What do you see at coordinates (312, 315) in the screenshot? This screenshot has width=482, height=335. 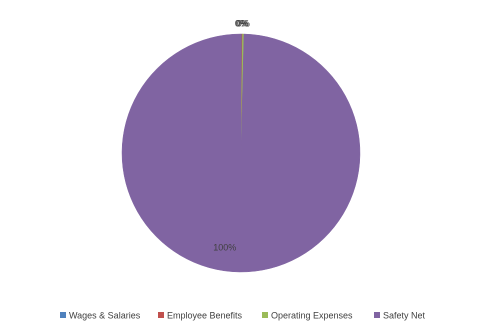 I see `legend-label: Operating Expenses` at bounding box center [312, 315].